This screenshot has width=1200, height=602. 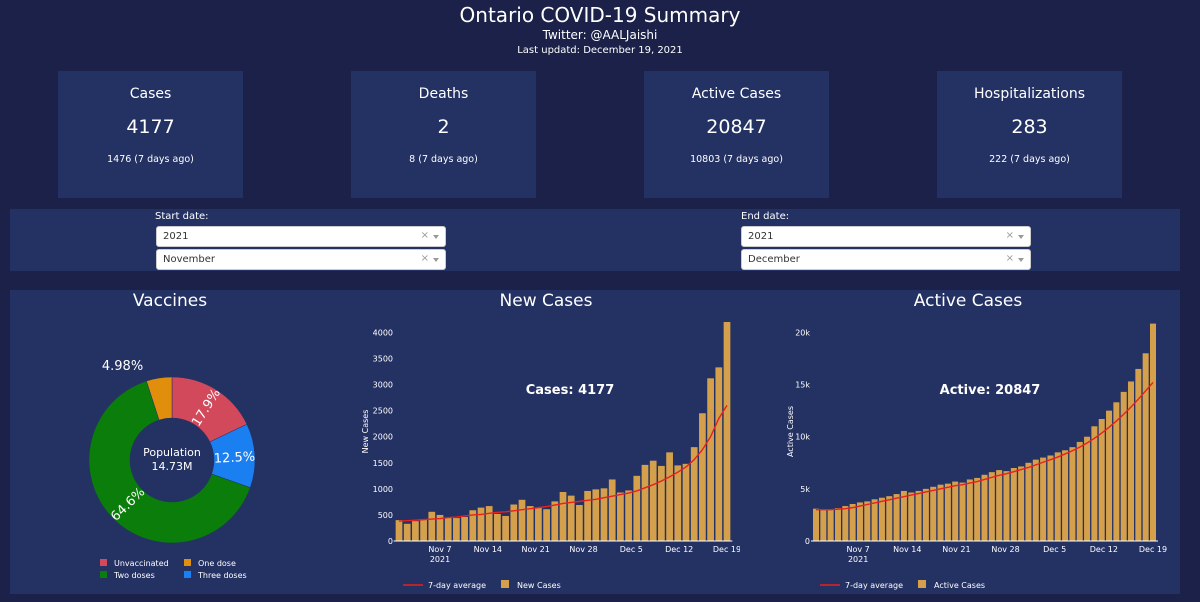 I want to click on y-tick-label: 20k, so click(x=802, y=332).